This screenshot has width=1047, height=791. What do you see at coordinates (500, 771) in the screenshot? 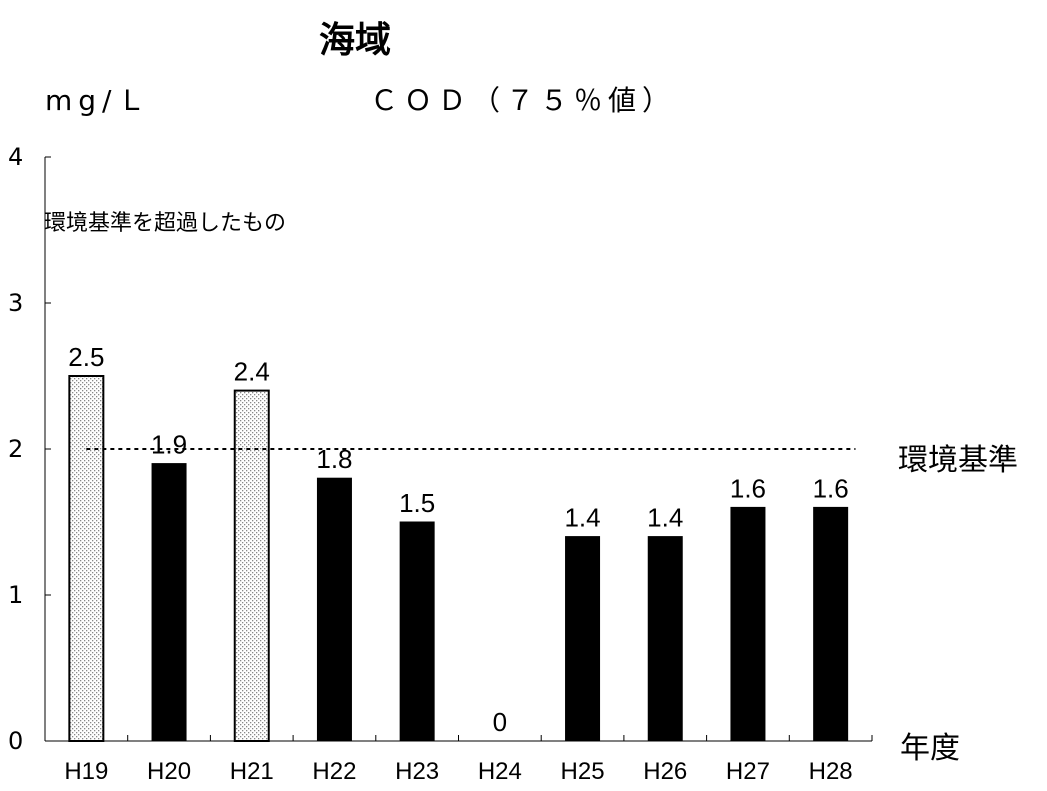
I see `category-label-H24: H24` at bounding box center [500, 771].